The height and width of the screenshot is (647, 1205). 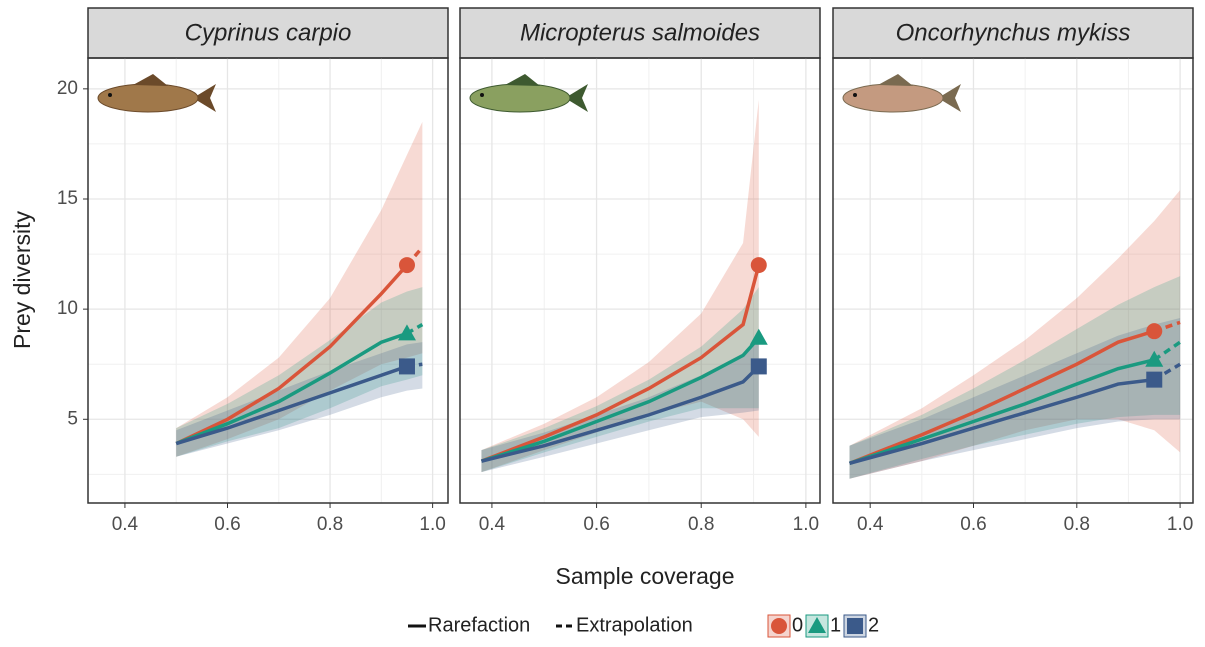 What do you see at coordinates (1167, 351) in the screenshot?
I see `extrapolation-line` at bounding box center [1167, 351].